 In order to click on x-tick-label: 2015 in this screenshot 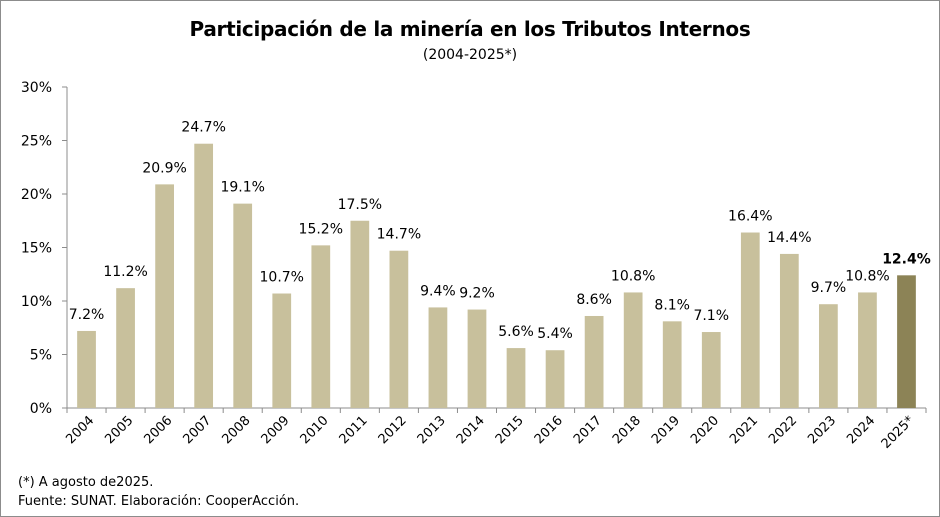, I will do `click(510, 430)`.